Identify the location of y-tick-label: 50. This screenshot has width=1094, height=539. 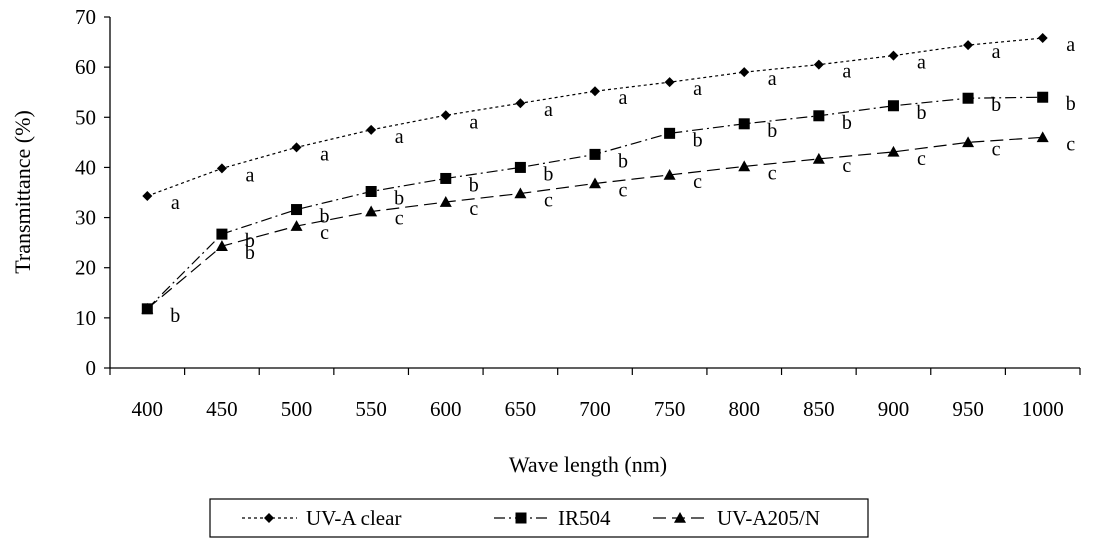
(85, 117).